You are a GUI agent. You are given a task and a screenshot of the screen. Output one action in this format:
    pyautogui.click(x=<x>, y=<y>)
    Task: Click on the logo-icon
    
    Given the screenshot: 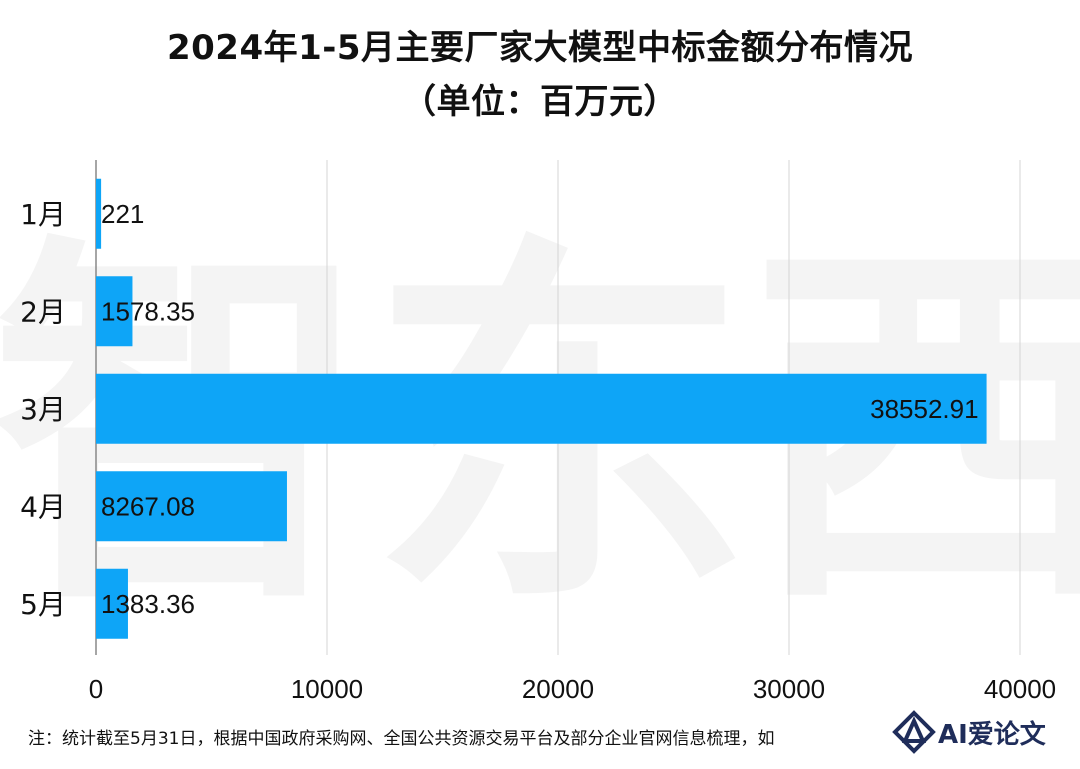 What is the action you would take?
    pyautogui.click(x=914, y=732)
    